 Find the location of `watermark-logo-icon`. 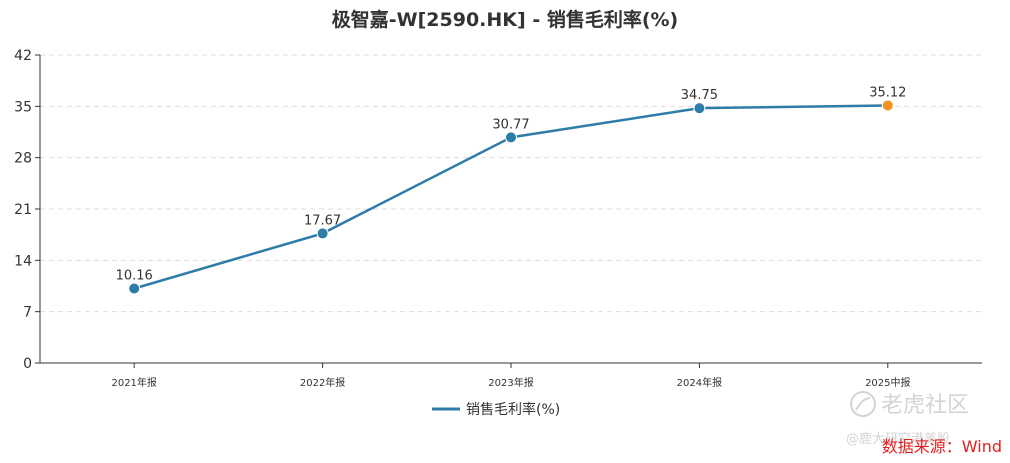

watermark-logo-icon is located at coordinates (863, 404).